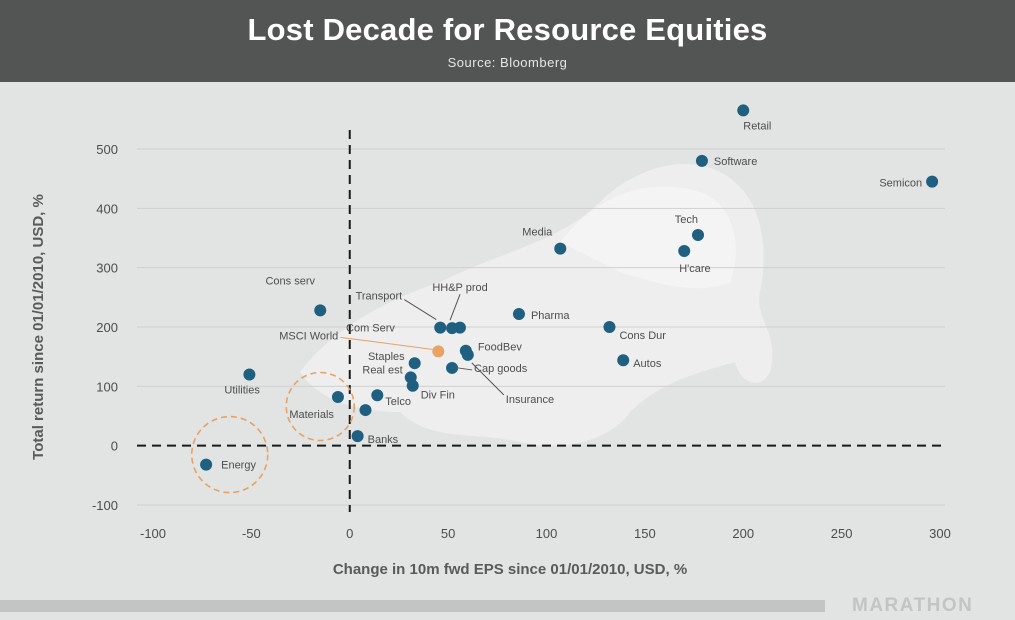 Image resolution: width=1015 pixels, height=620 pixels. Describe the element at coordinates (438, 351) in the screenshot. I see `data-point-msci-world` at that location.